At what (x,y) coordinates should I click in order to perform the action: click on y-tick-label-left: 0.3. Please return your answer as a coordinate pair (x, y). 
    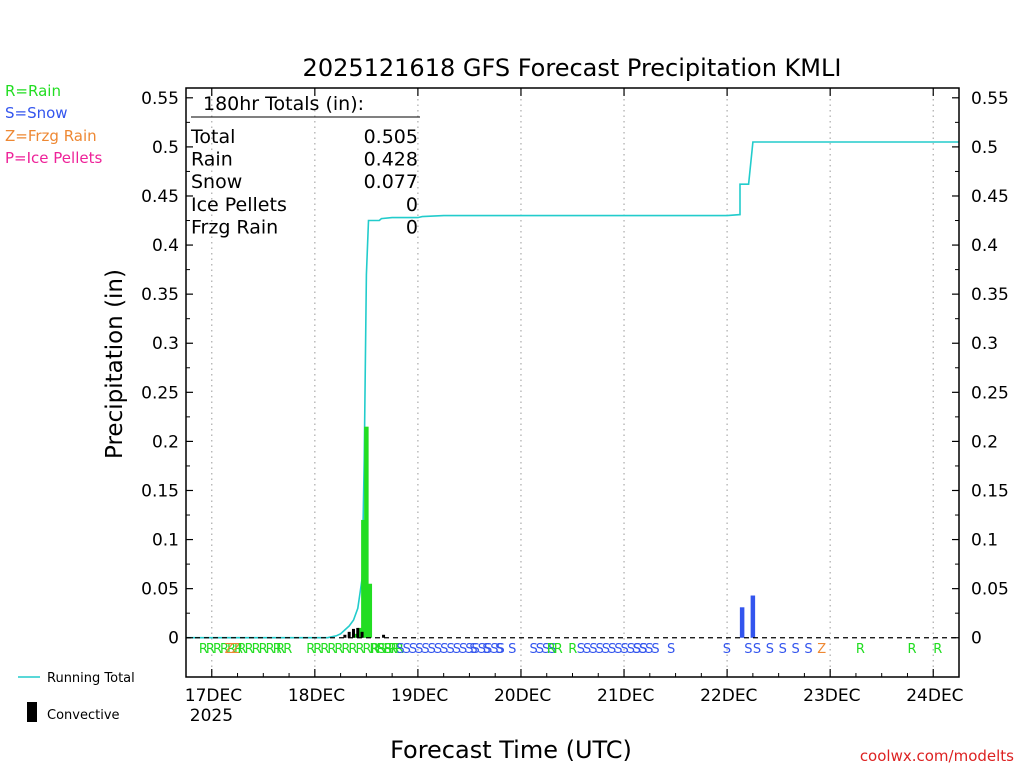
    Looking at the image, I should click on (165, 344).